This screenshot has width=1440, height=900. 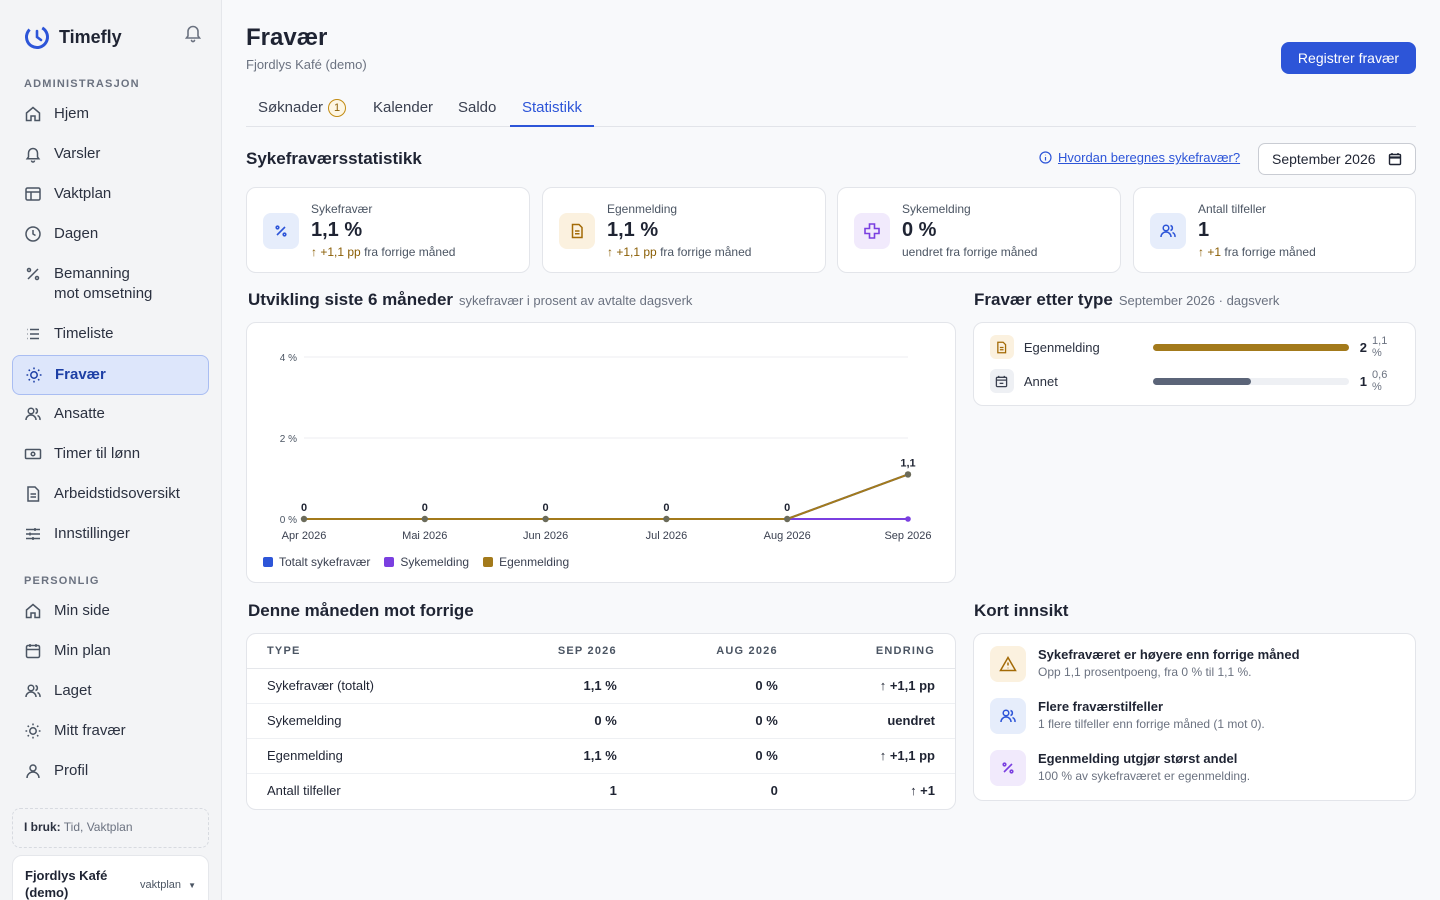 I want to click on type-row-annet: Annet 1 0,6 %, so click(x=1195, y=381).